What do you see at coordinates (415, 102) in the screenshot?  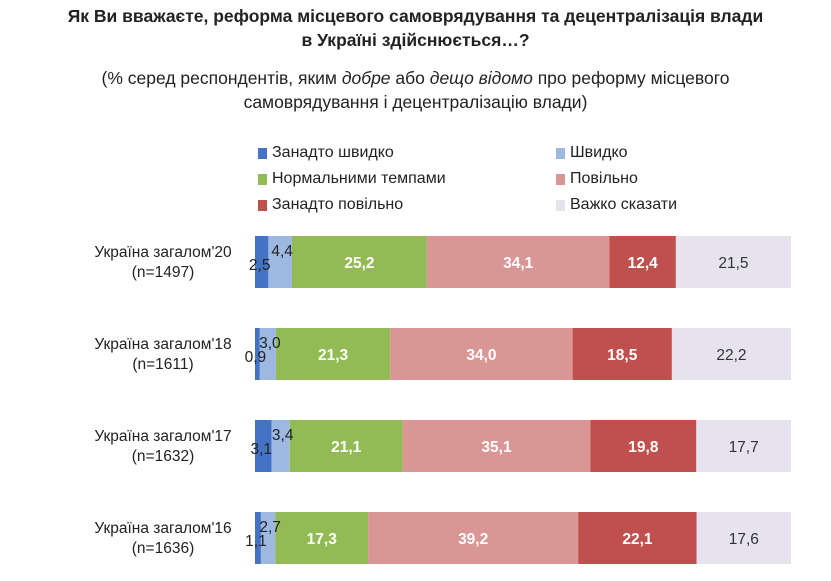 I see `subtitle-line-2: самоврядування і децентралізацію влади)` at bounding box center [415, 102].